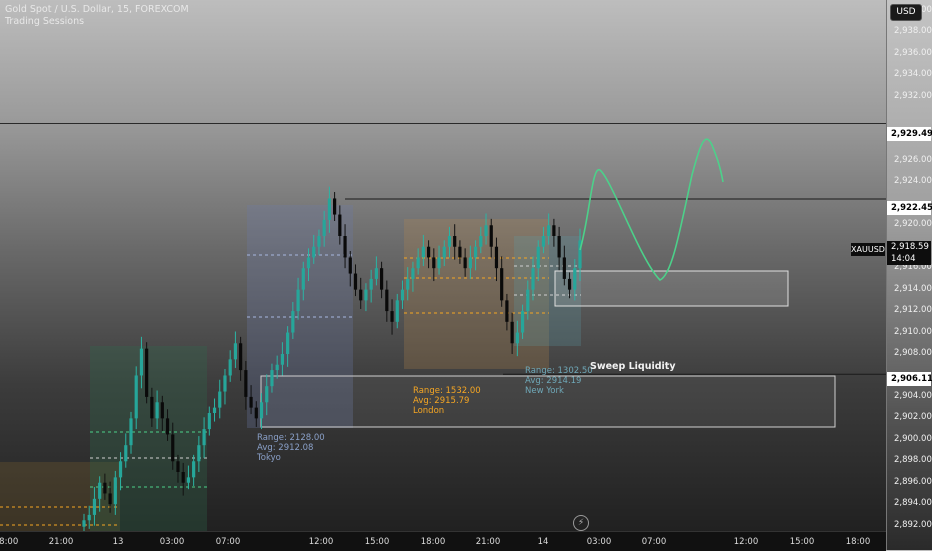  Describe the element at coordinates (746, 542) in the screenshot. I see `time-tick-label: 12:00` at that location.